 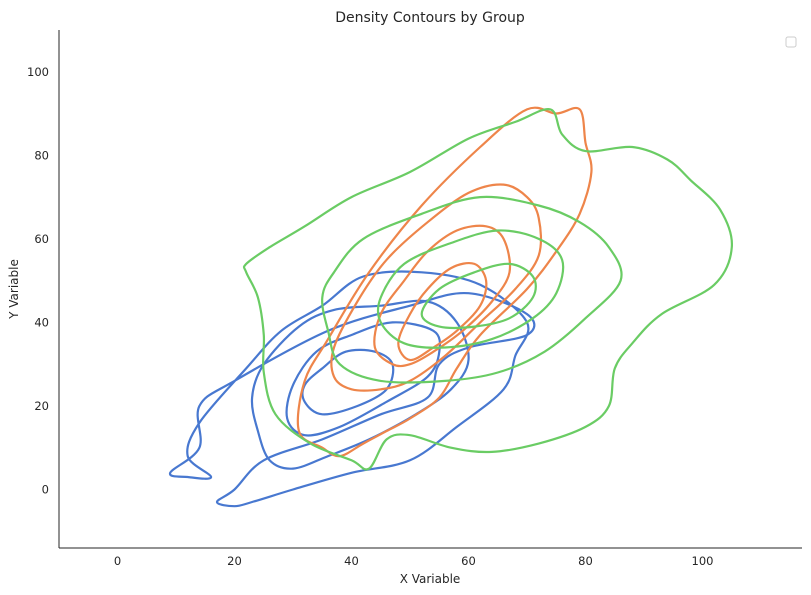 I want to click on x-tick-labels: 0 20 40 60 80 100, so click(x=414, y=561).